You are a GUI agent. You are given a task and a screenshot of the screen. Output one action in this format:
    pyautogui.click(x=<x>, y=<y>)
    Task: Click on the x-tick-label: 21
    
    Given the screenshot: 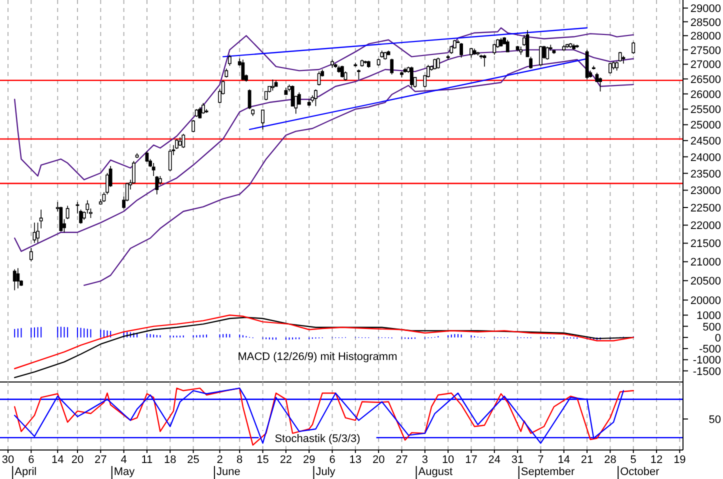 What is the action you would take?
    pyautogui.click(x=587, y=460)
    